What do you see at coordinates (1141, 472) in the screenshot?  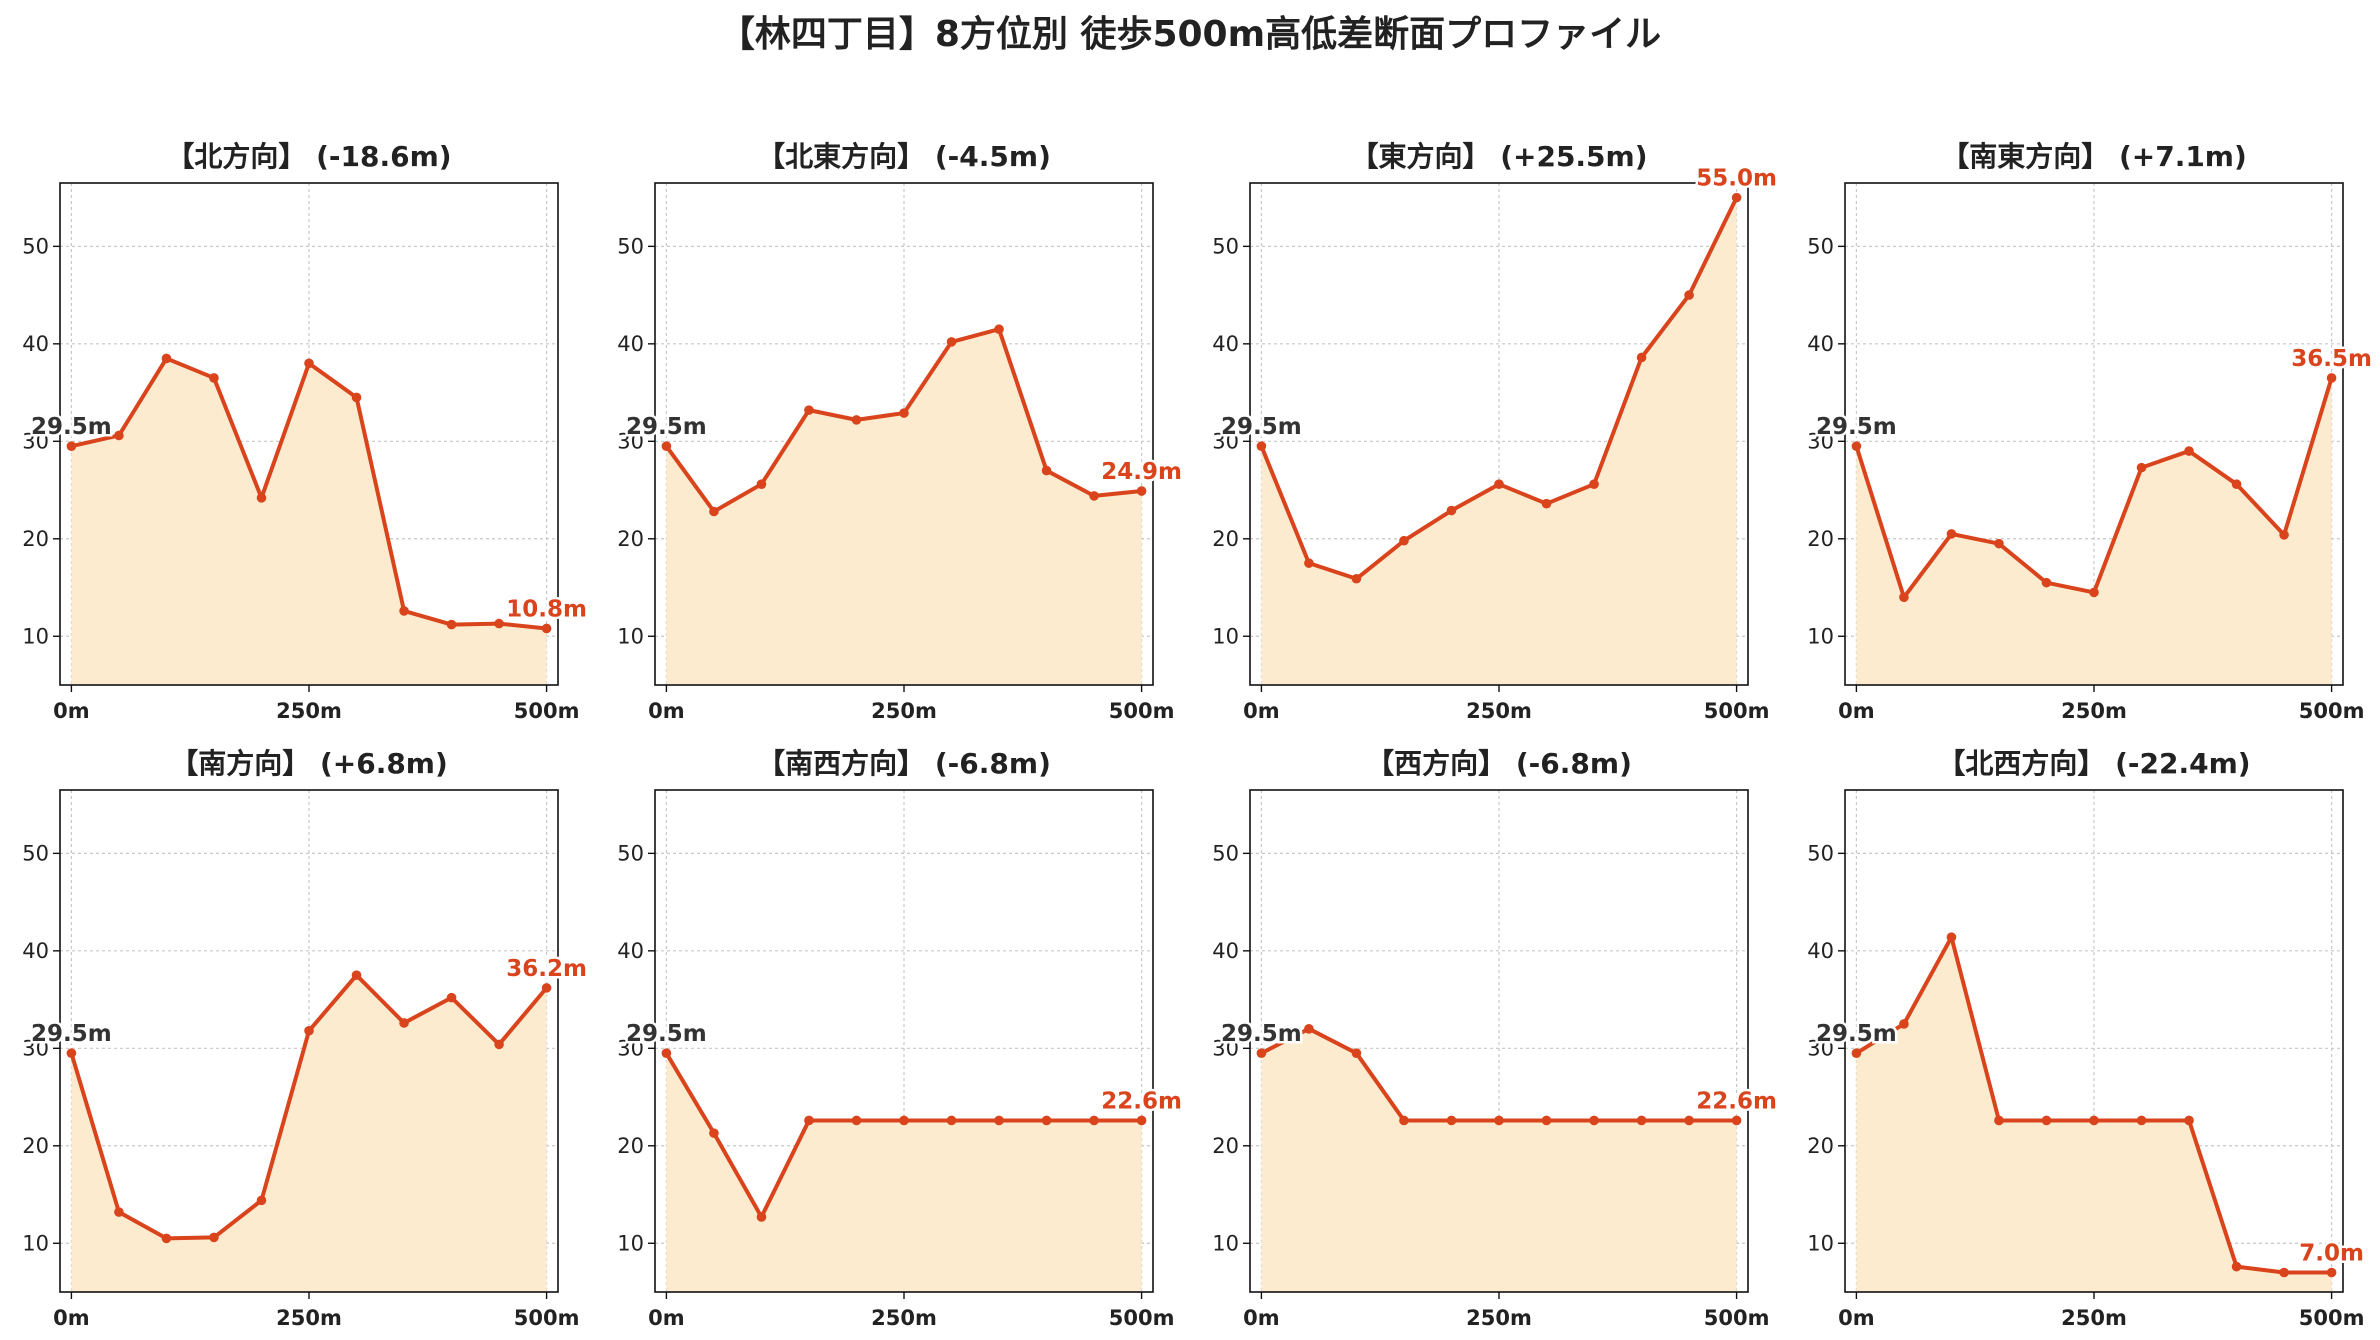 I see `end-elevation-label: 24.9m` at bounding box center [1141, 472].